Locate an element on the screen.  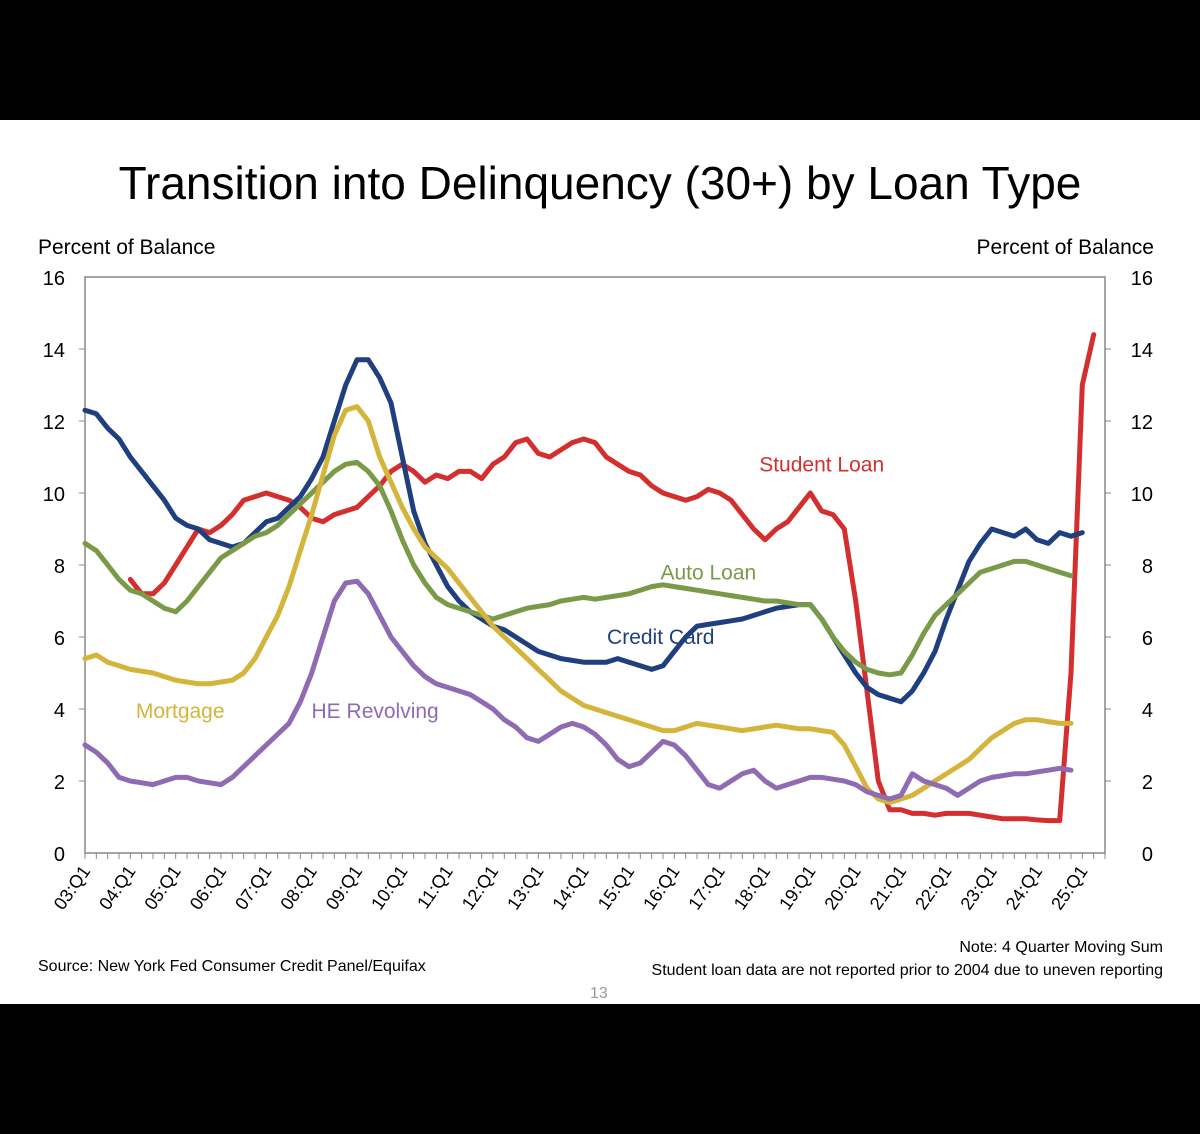
series-label-he-revolving: HE Revolving is located at coordinates (375, 711).